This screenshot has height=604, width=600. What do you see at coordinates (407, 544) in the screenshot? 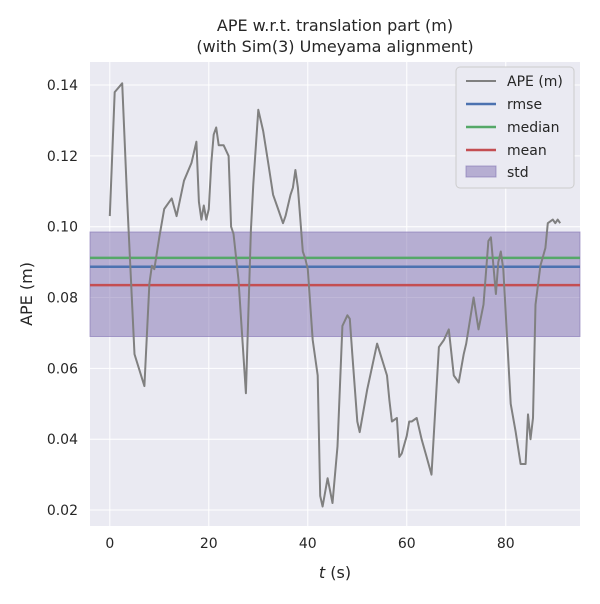
I see `x-tick-label: 60` at bounding box center [407, 544].